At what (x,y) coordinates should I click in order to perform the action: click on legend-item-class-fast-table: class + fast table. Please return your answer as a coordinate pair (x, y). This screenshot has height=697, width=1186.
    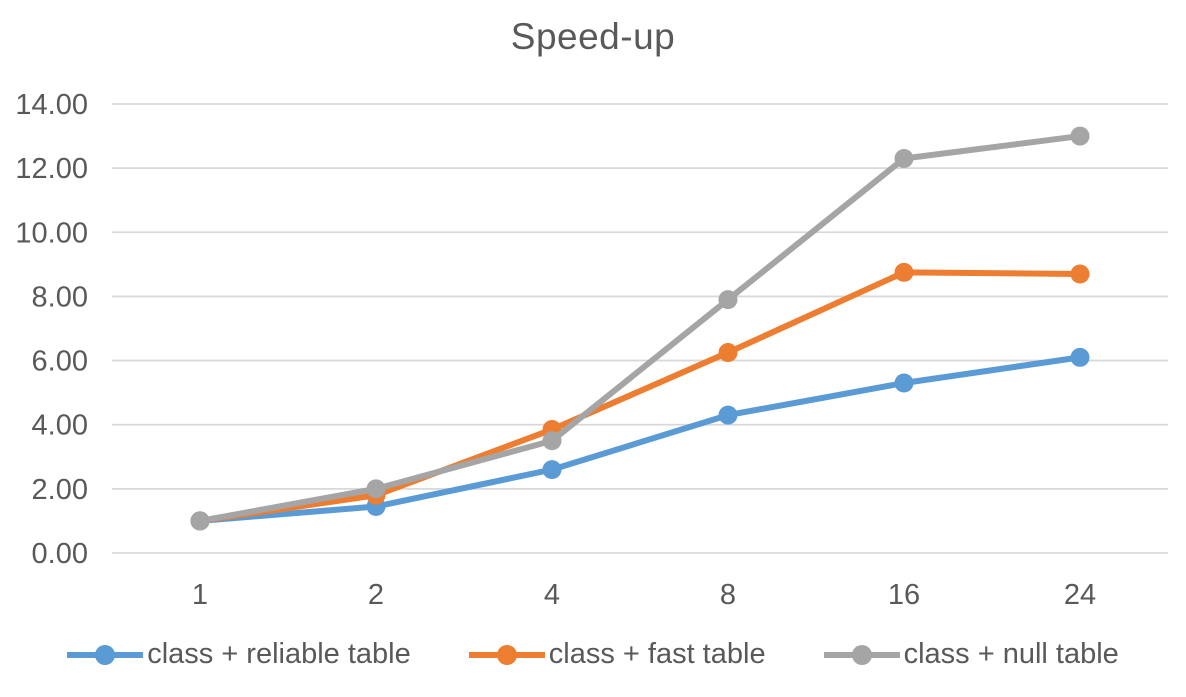
    Looking at the image, I should click on (617, 654).